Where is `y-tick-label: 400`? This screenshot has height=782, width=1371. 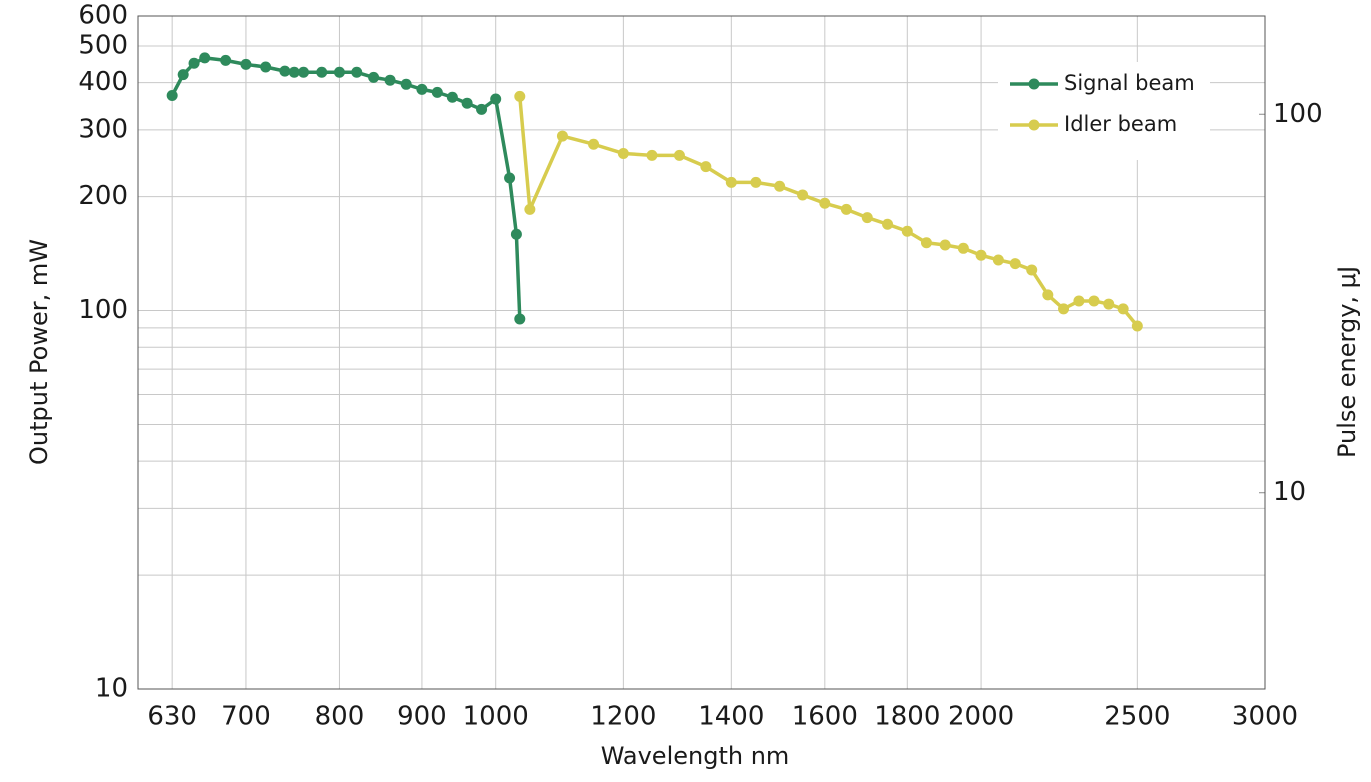 y-tick-label: 400 is located at coordinates (103, 82).